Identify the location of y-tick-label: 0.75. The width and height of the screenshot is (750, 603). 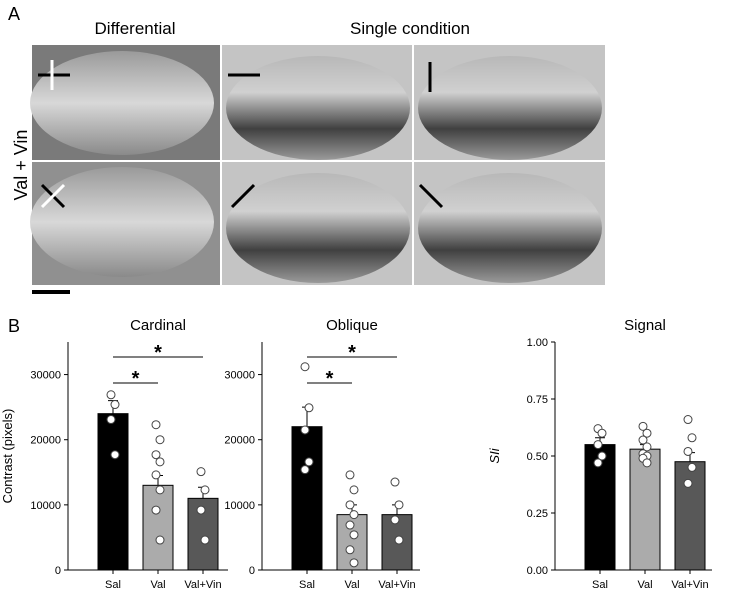
(537, 400).